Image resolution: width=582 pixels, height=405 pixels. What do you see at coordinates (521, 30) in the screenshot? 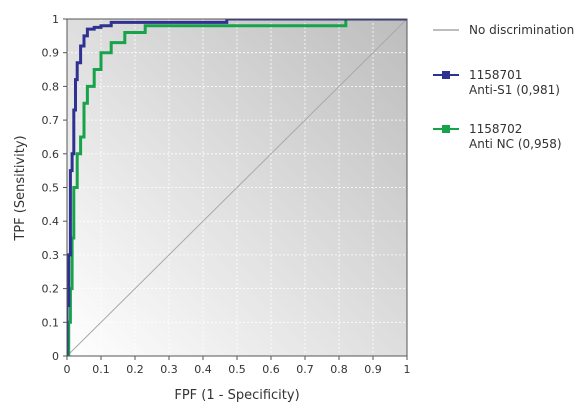
I see `legend-label: No discrimination` at bounding box center [521, 30].